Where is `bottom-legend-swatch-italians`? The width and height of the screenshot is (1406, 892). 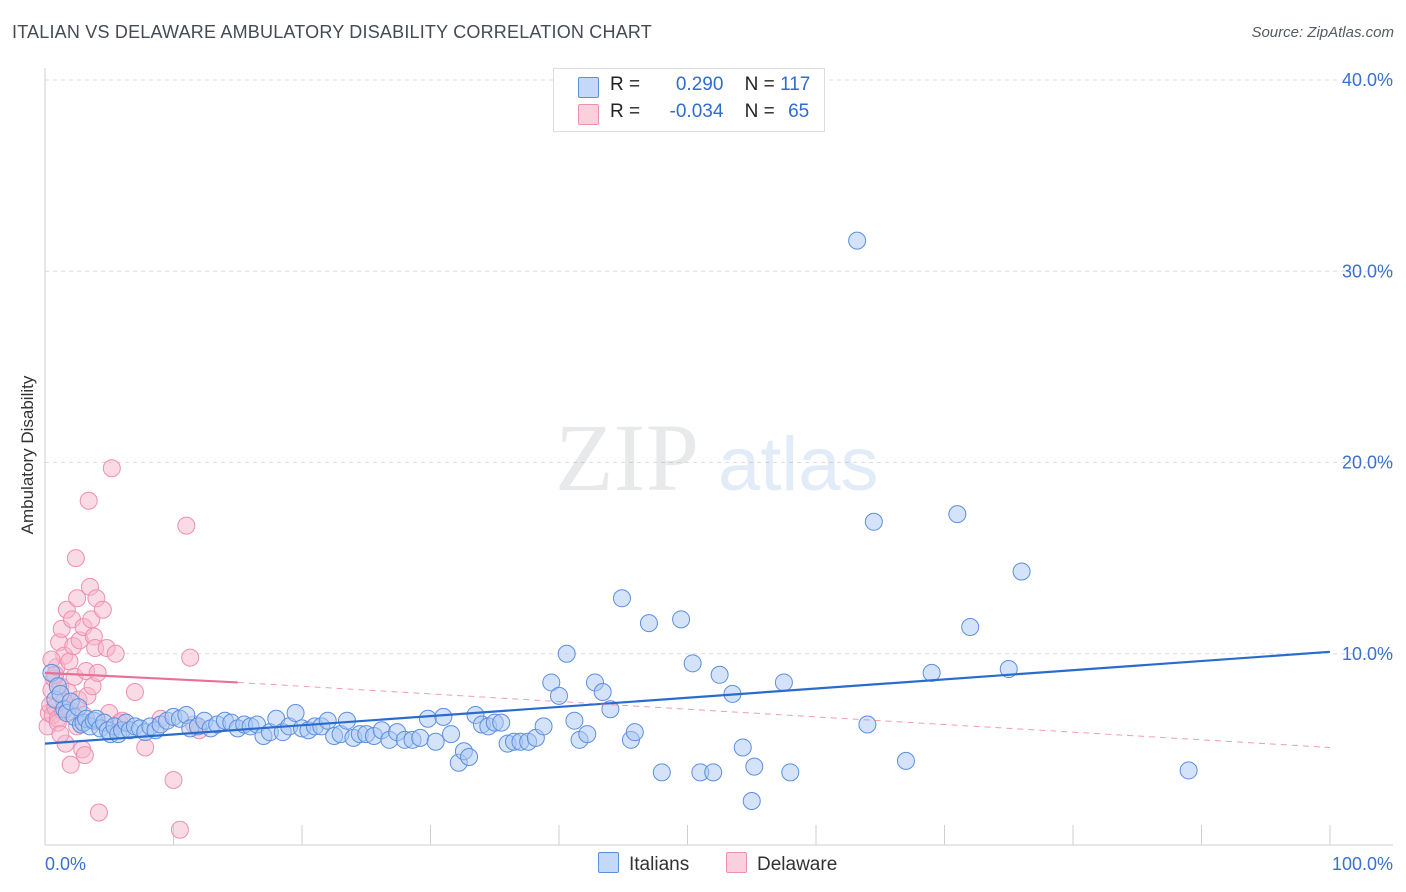 bottom-legend-swatch-italians is located at coordinates (608, 862).